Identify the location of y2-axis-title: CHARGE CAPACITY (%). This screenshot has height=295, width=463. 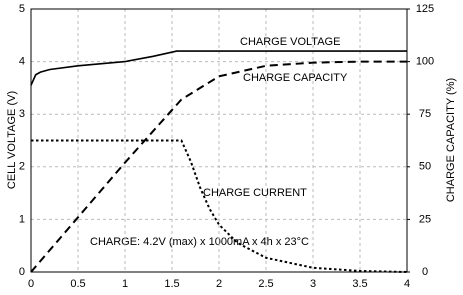
(451, 140).